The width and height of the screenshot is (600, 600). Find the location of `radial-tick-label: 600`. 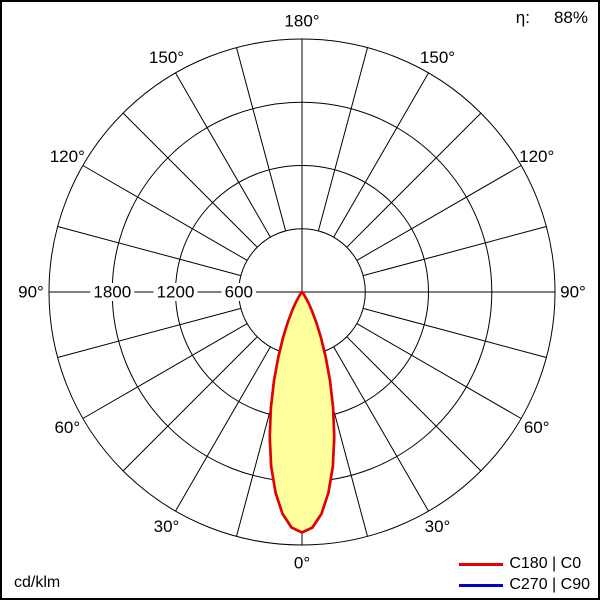

radial-tick-label: 600 is located at coordinates (239, 292).